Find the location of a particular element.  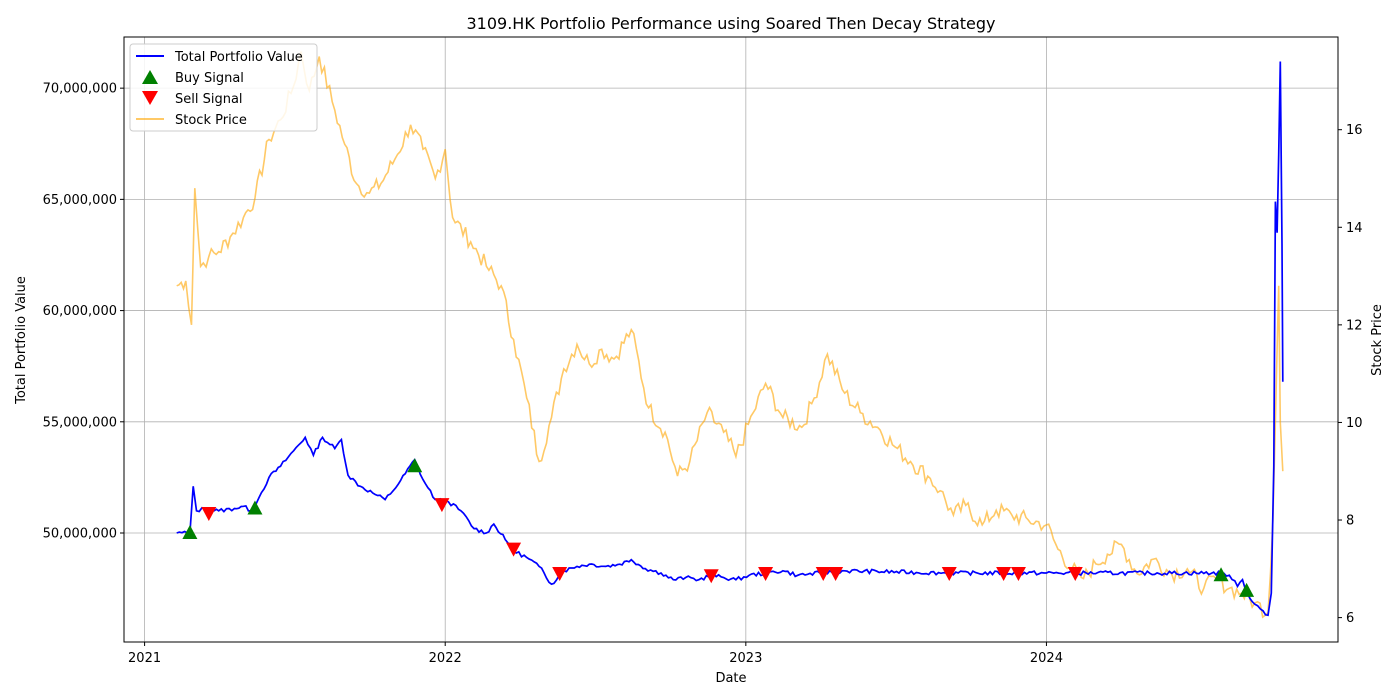

y2-tick-label: 8 is located at coordinates (1350, 521).